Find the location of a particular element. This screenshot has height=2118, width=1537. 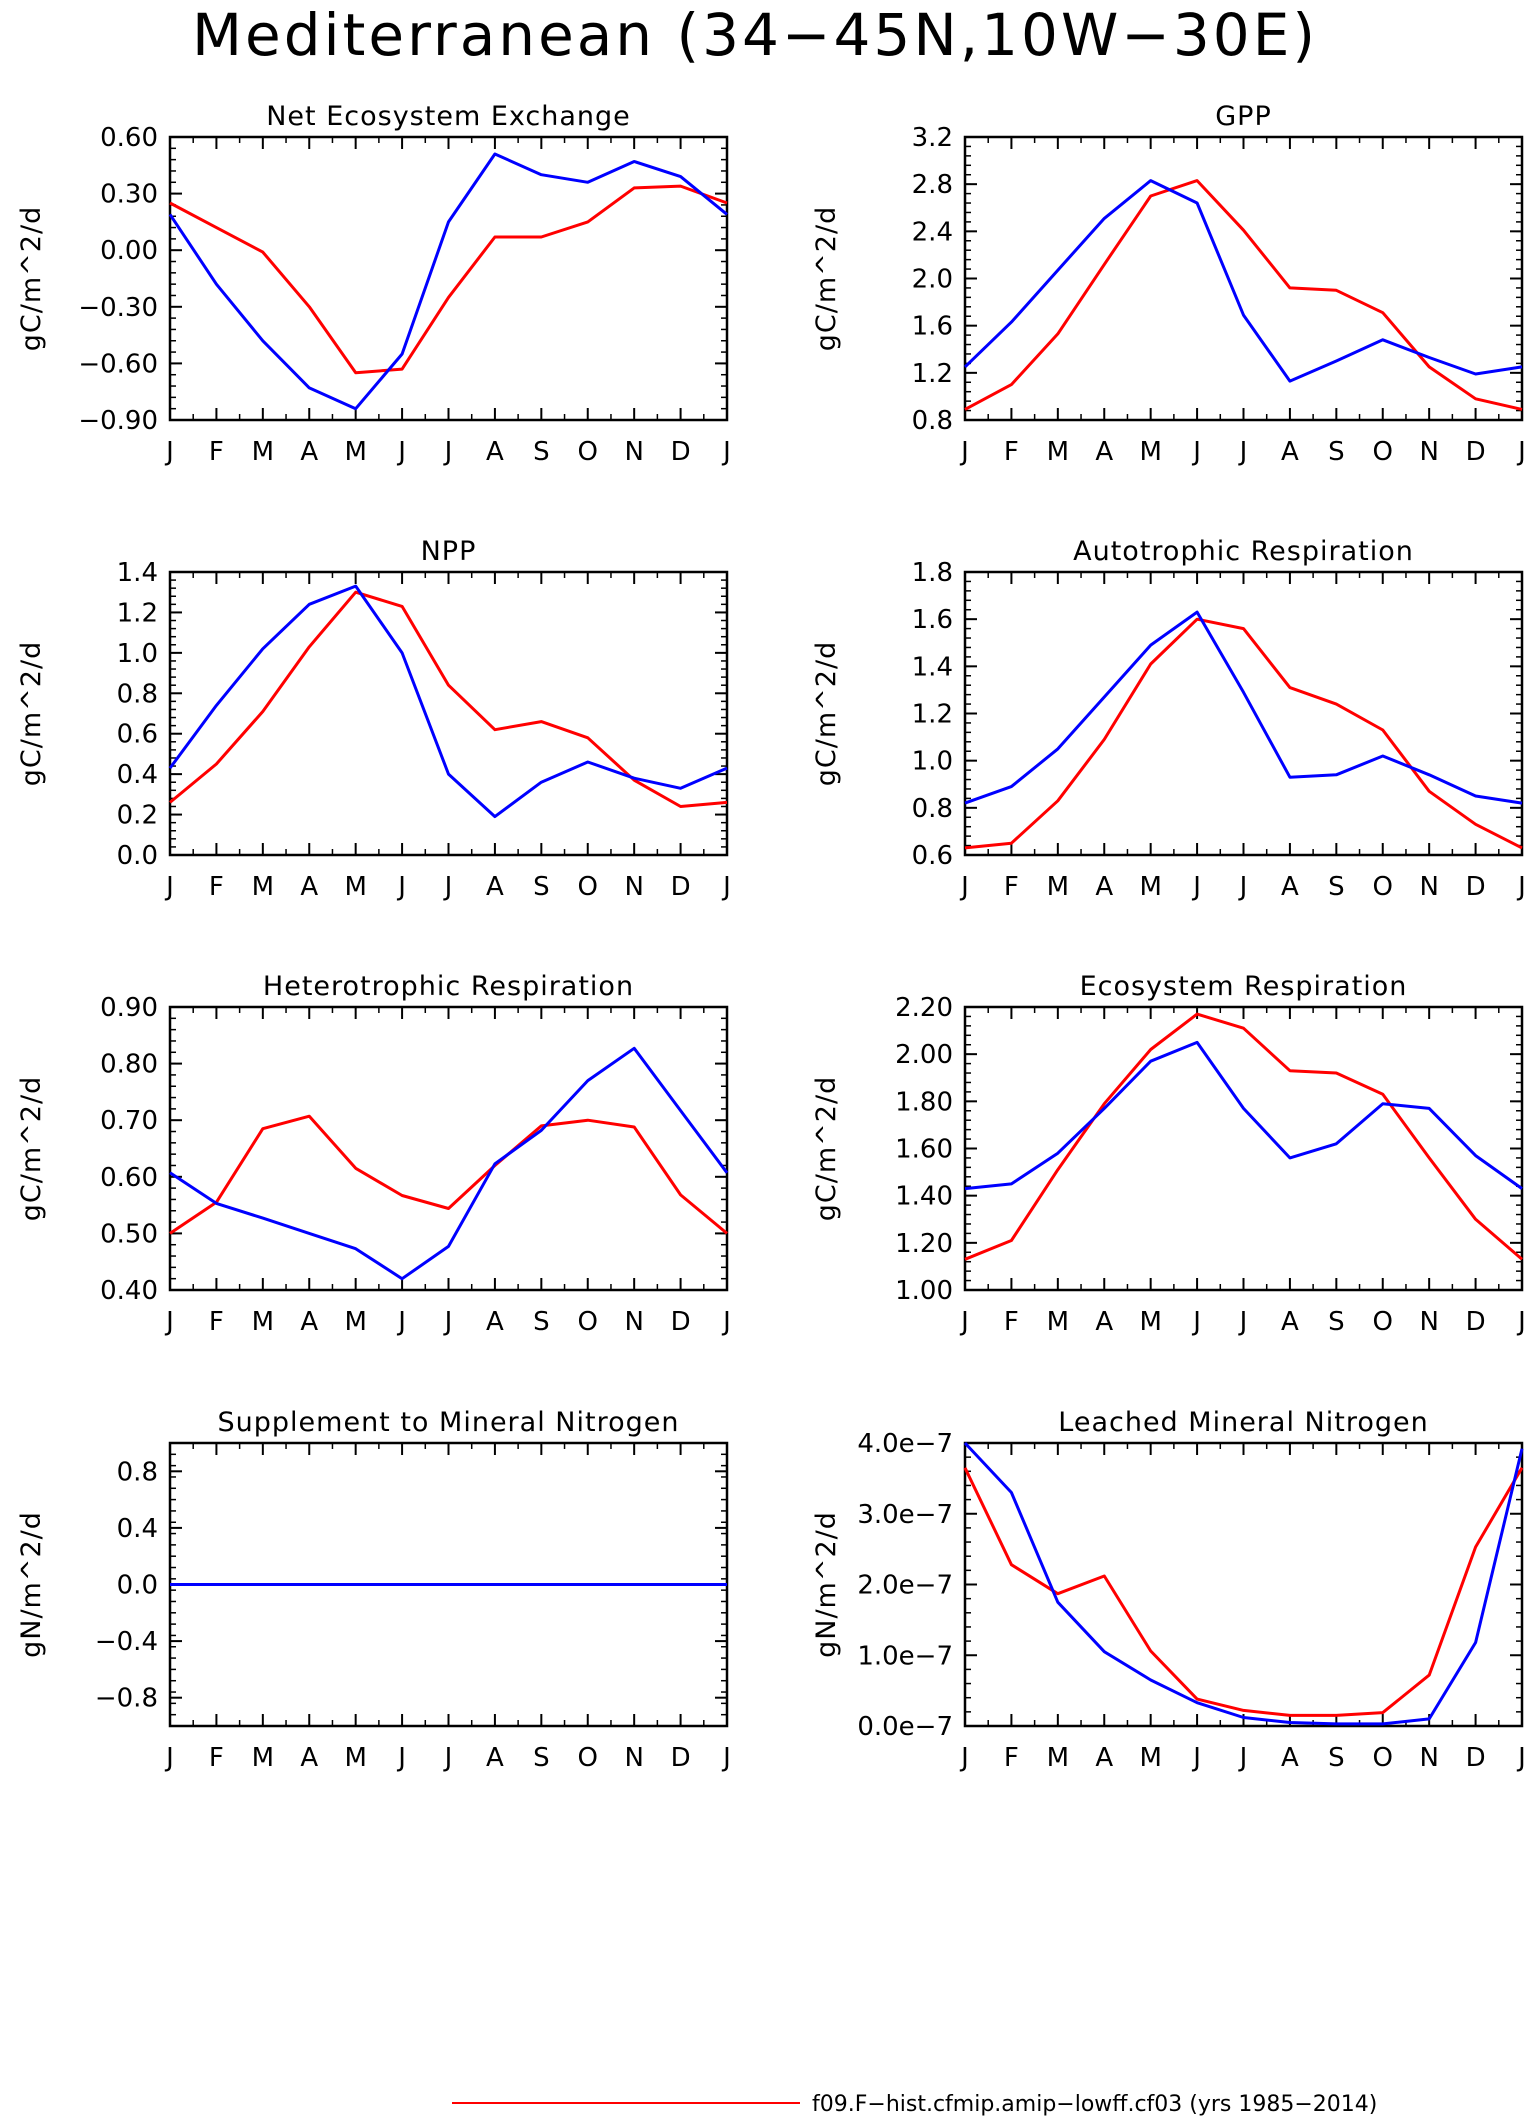

y-tick-label: 1.6 is located at coordinates (932, 620).